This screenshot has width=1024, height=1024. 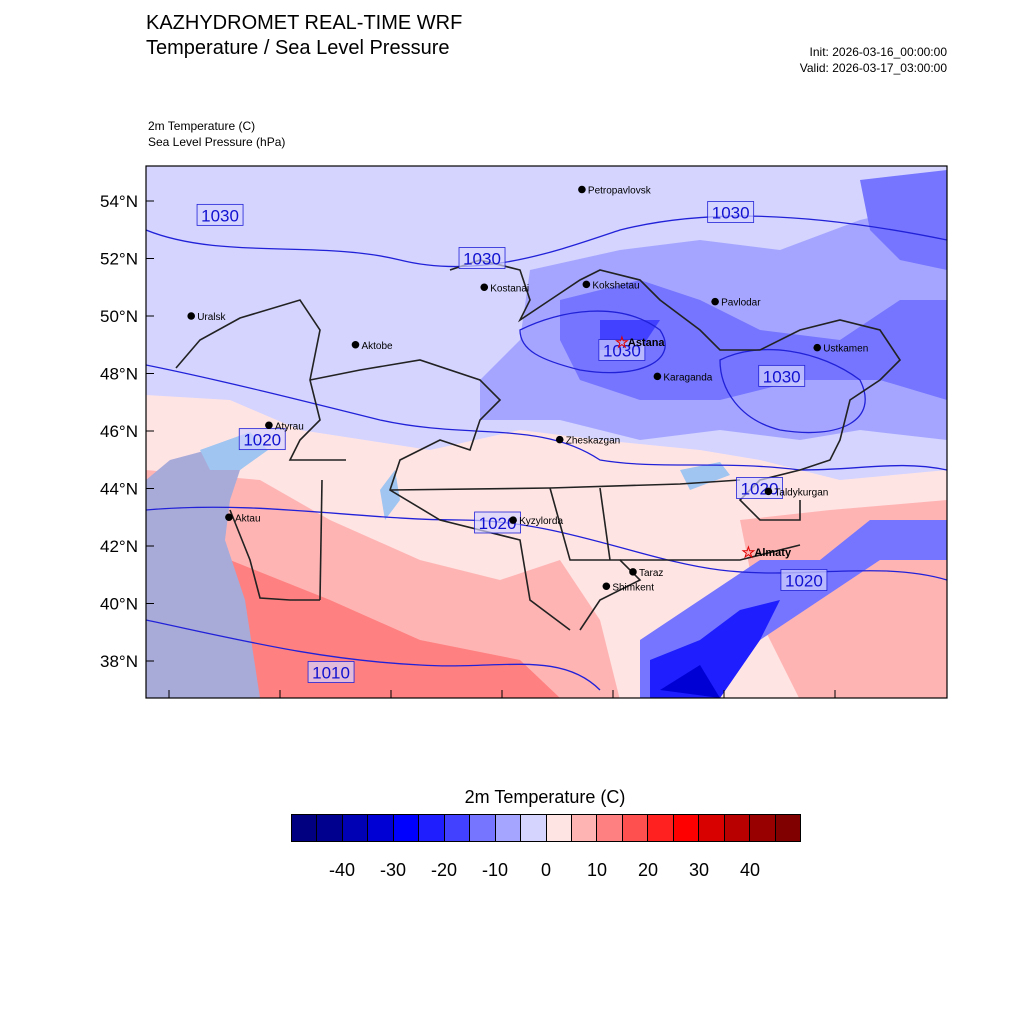 I want to click on colorbar-label: -20, so click(x=444, y=870).